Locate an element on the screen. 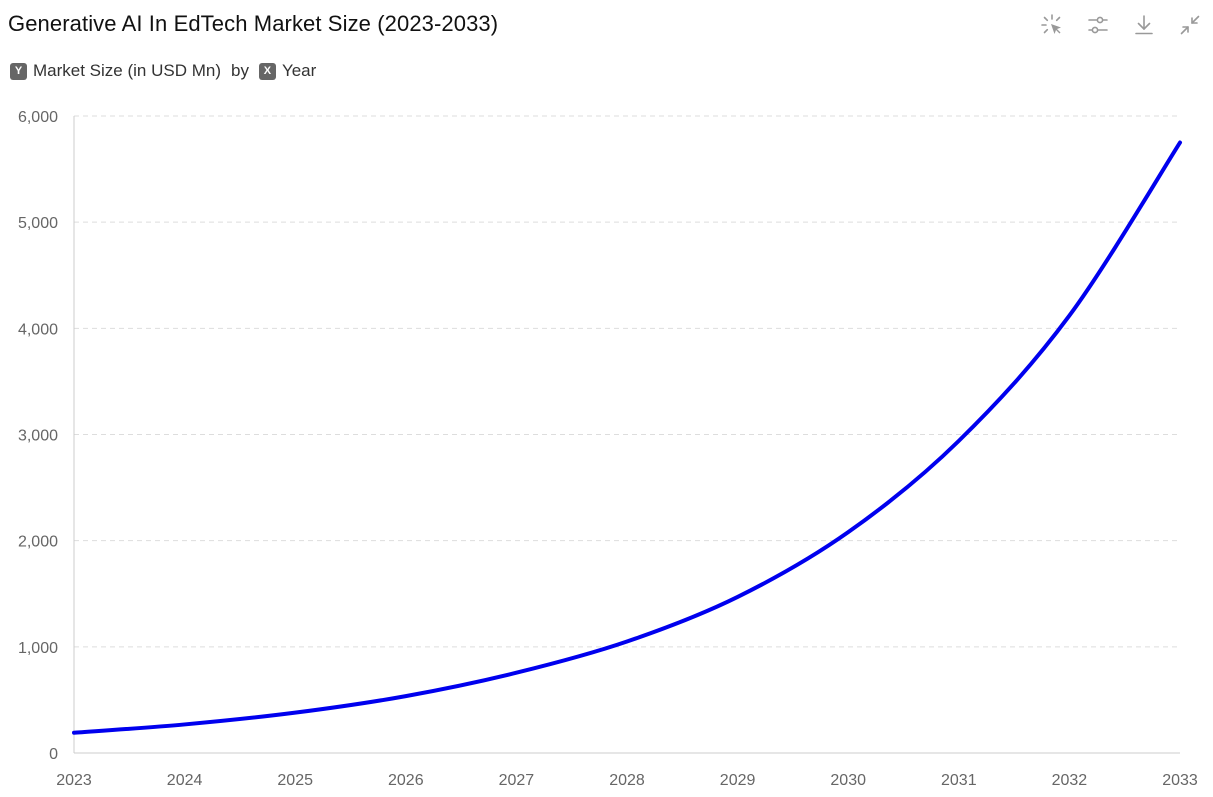  data-point-2026 is located at coordinates (406, 696).